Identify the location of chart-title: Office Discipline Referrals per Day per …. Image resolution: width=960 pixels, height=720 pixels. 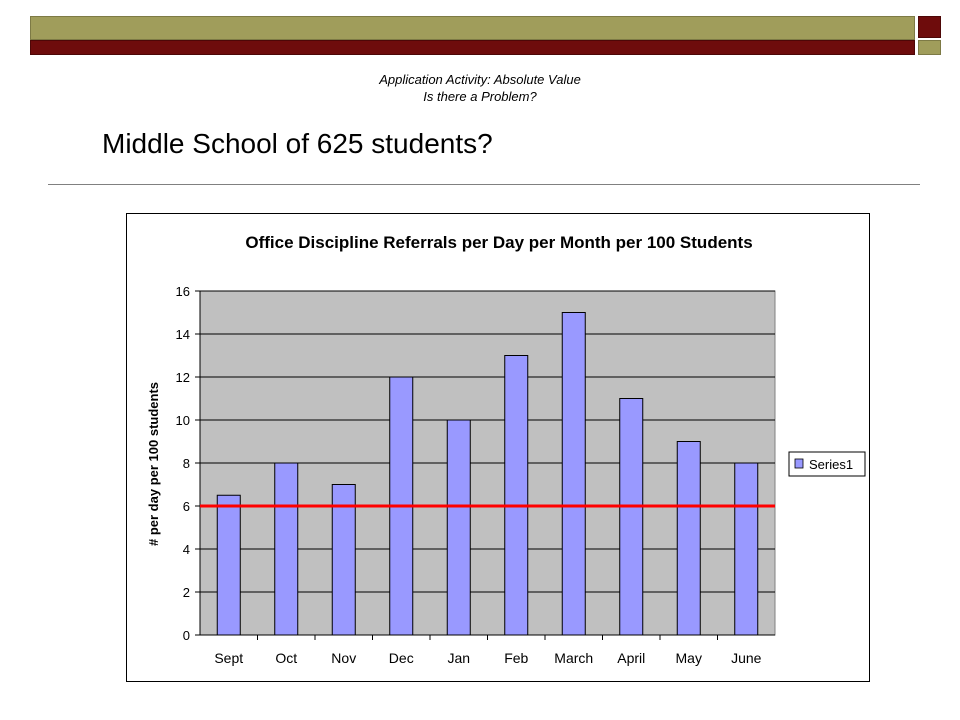
(498, 242).